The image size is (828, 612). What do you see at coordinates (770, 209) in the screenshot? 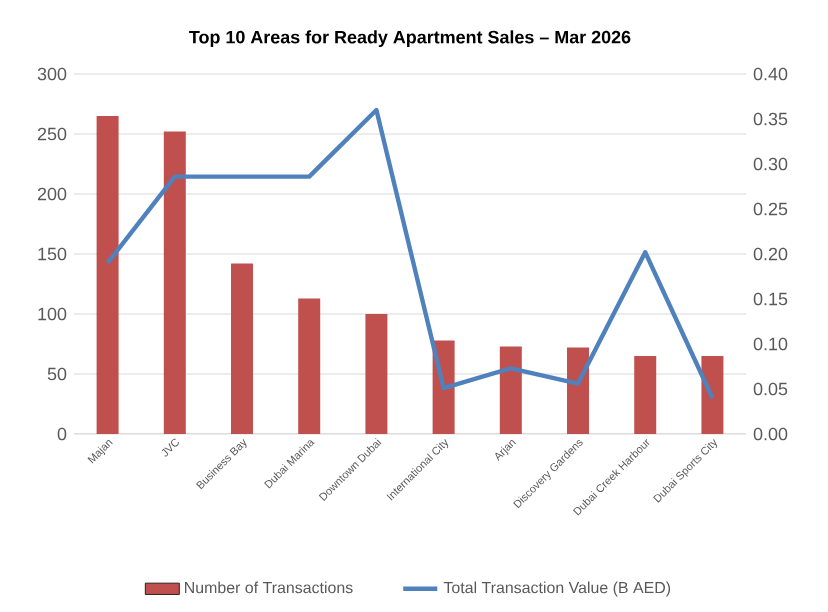
I see `y2-tick-label: 0.25` at bounding box center [770, 209].